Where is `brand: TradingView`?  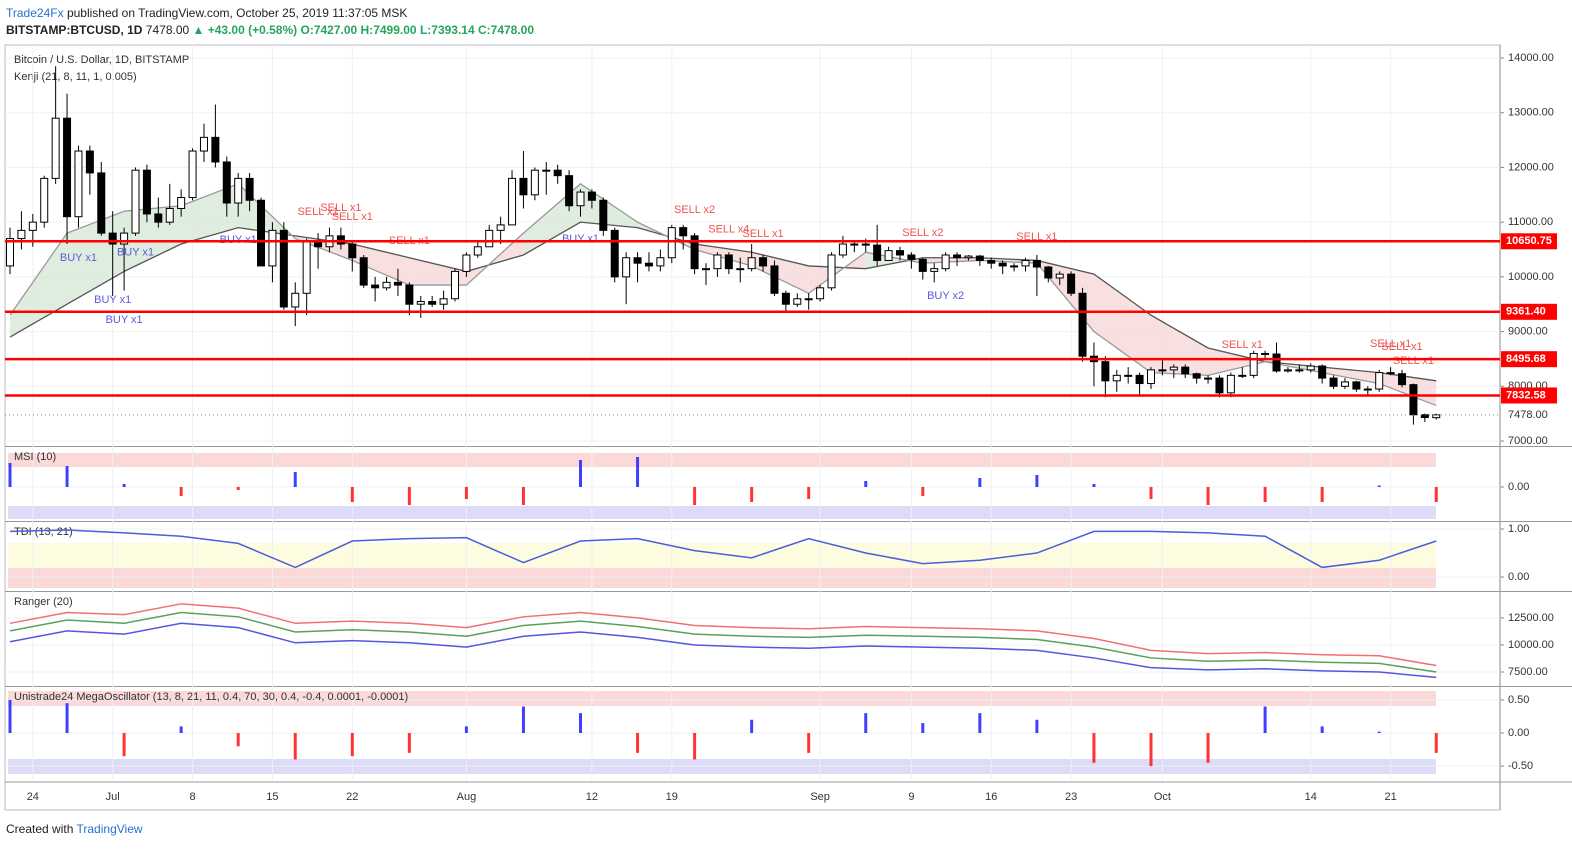
brand: TradingView is located at coordinates (109, 829).